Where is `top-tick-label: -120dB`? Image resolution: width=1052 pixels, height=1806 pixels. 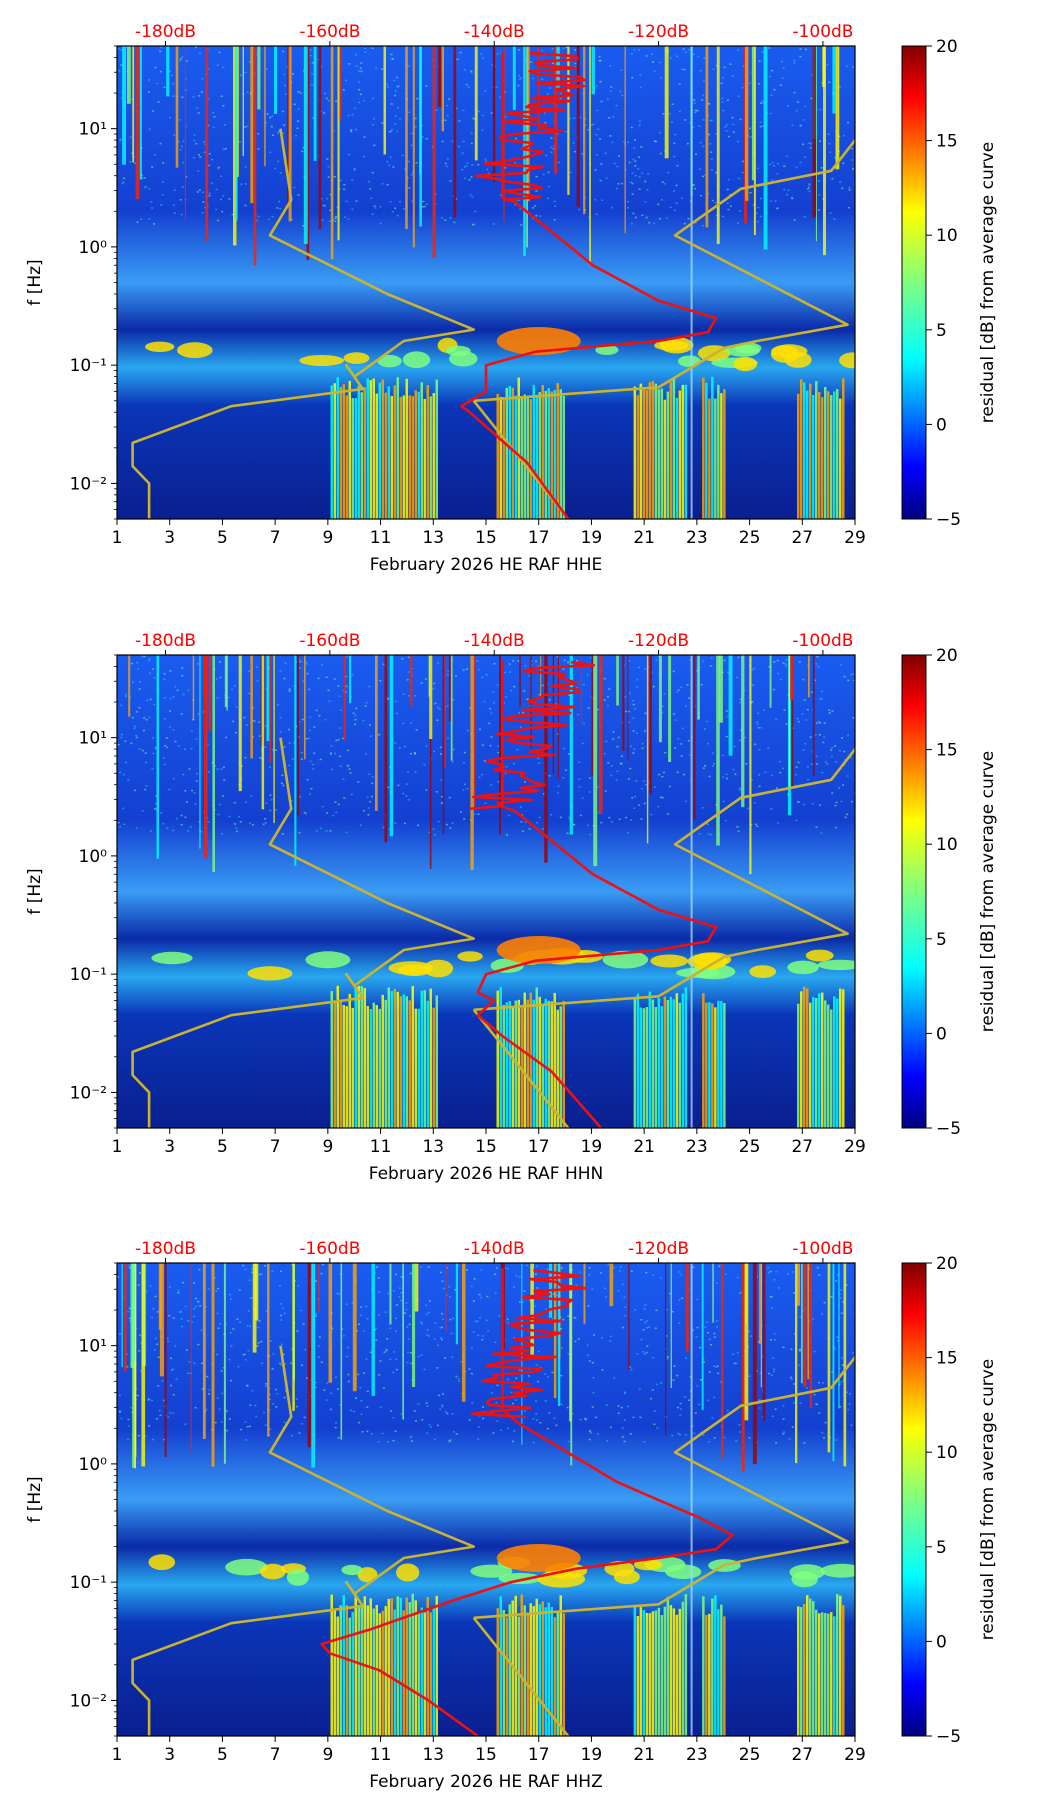
top-tick-label: -120dB is located at coordinates (658, 641).